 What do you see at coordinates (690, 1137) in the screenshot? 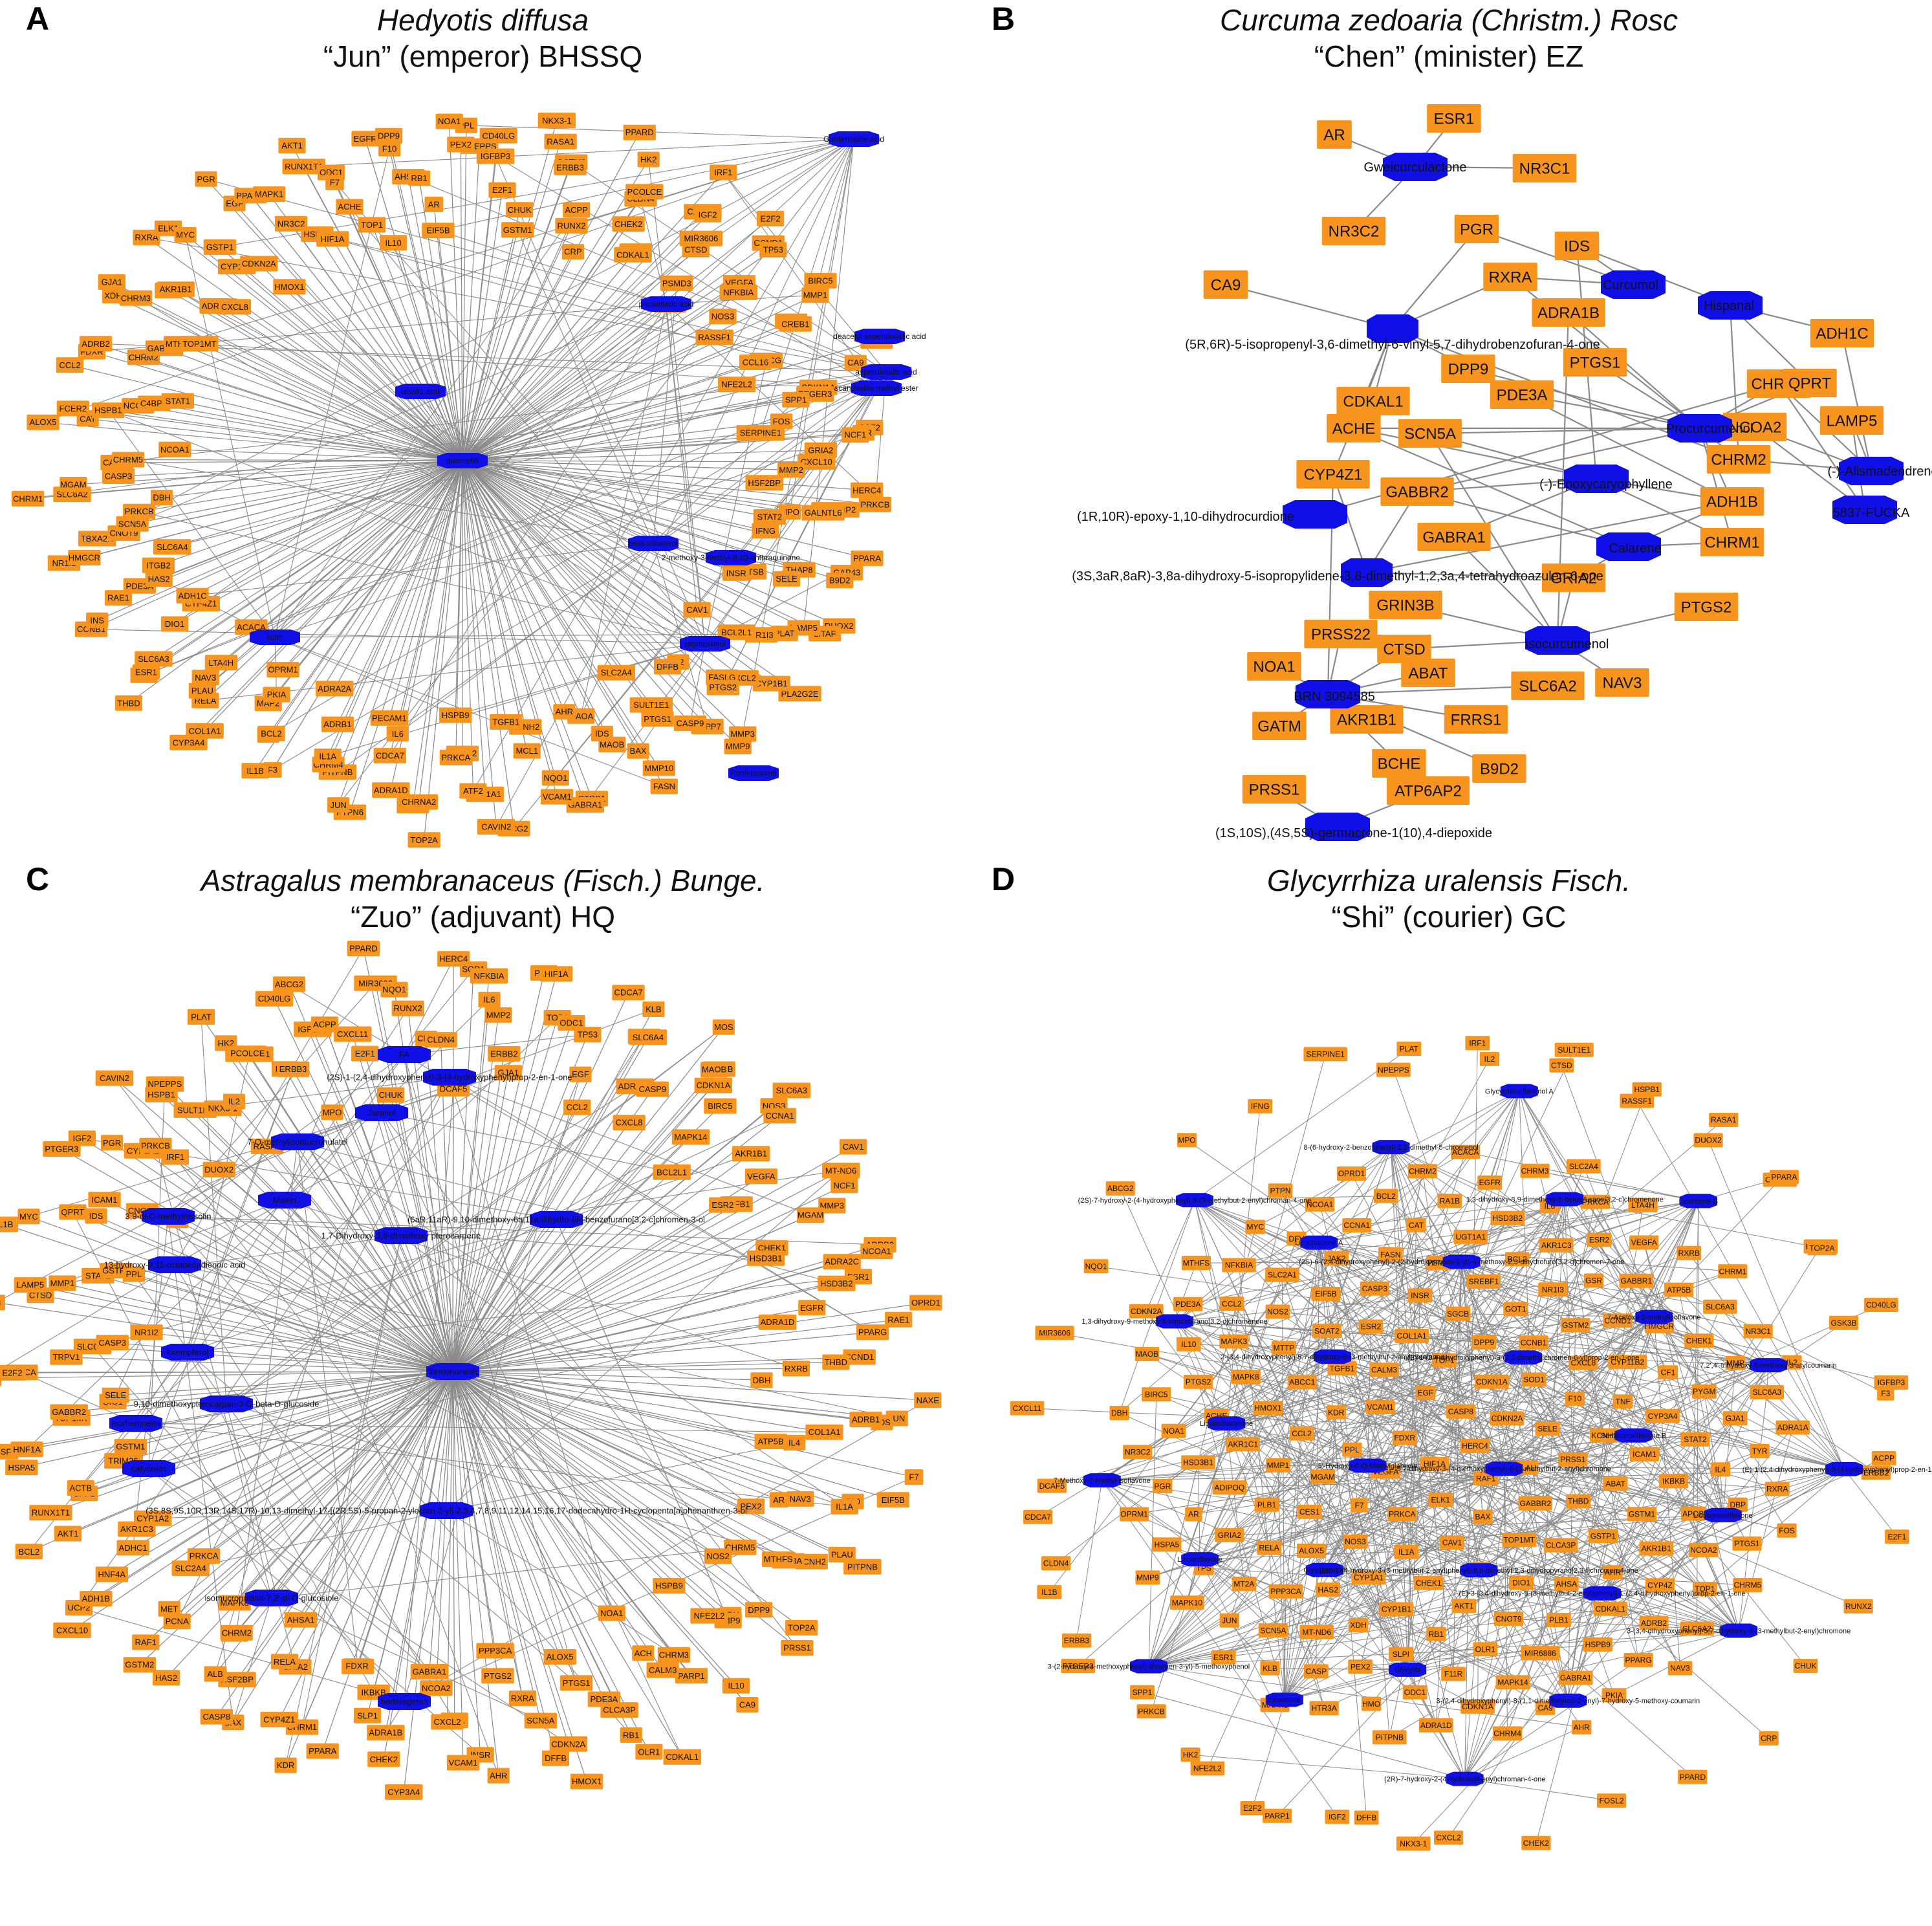
I see `target-label: MAPK14` at bounding box center [690, 1137].